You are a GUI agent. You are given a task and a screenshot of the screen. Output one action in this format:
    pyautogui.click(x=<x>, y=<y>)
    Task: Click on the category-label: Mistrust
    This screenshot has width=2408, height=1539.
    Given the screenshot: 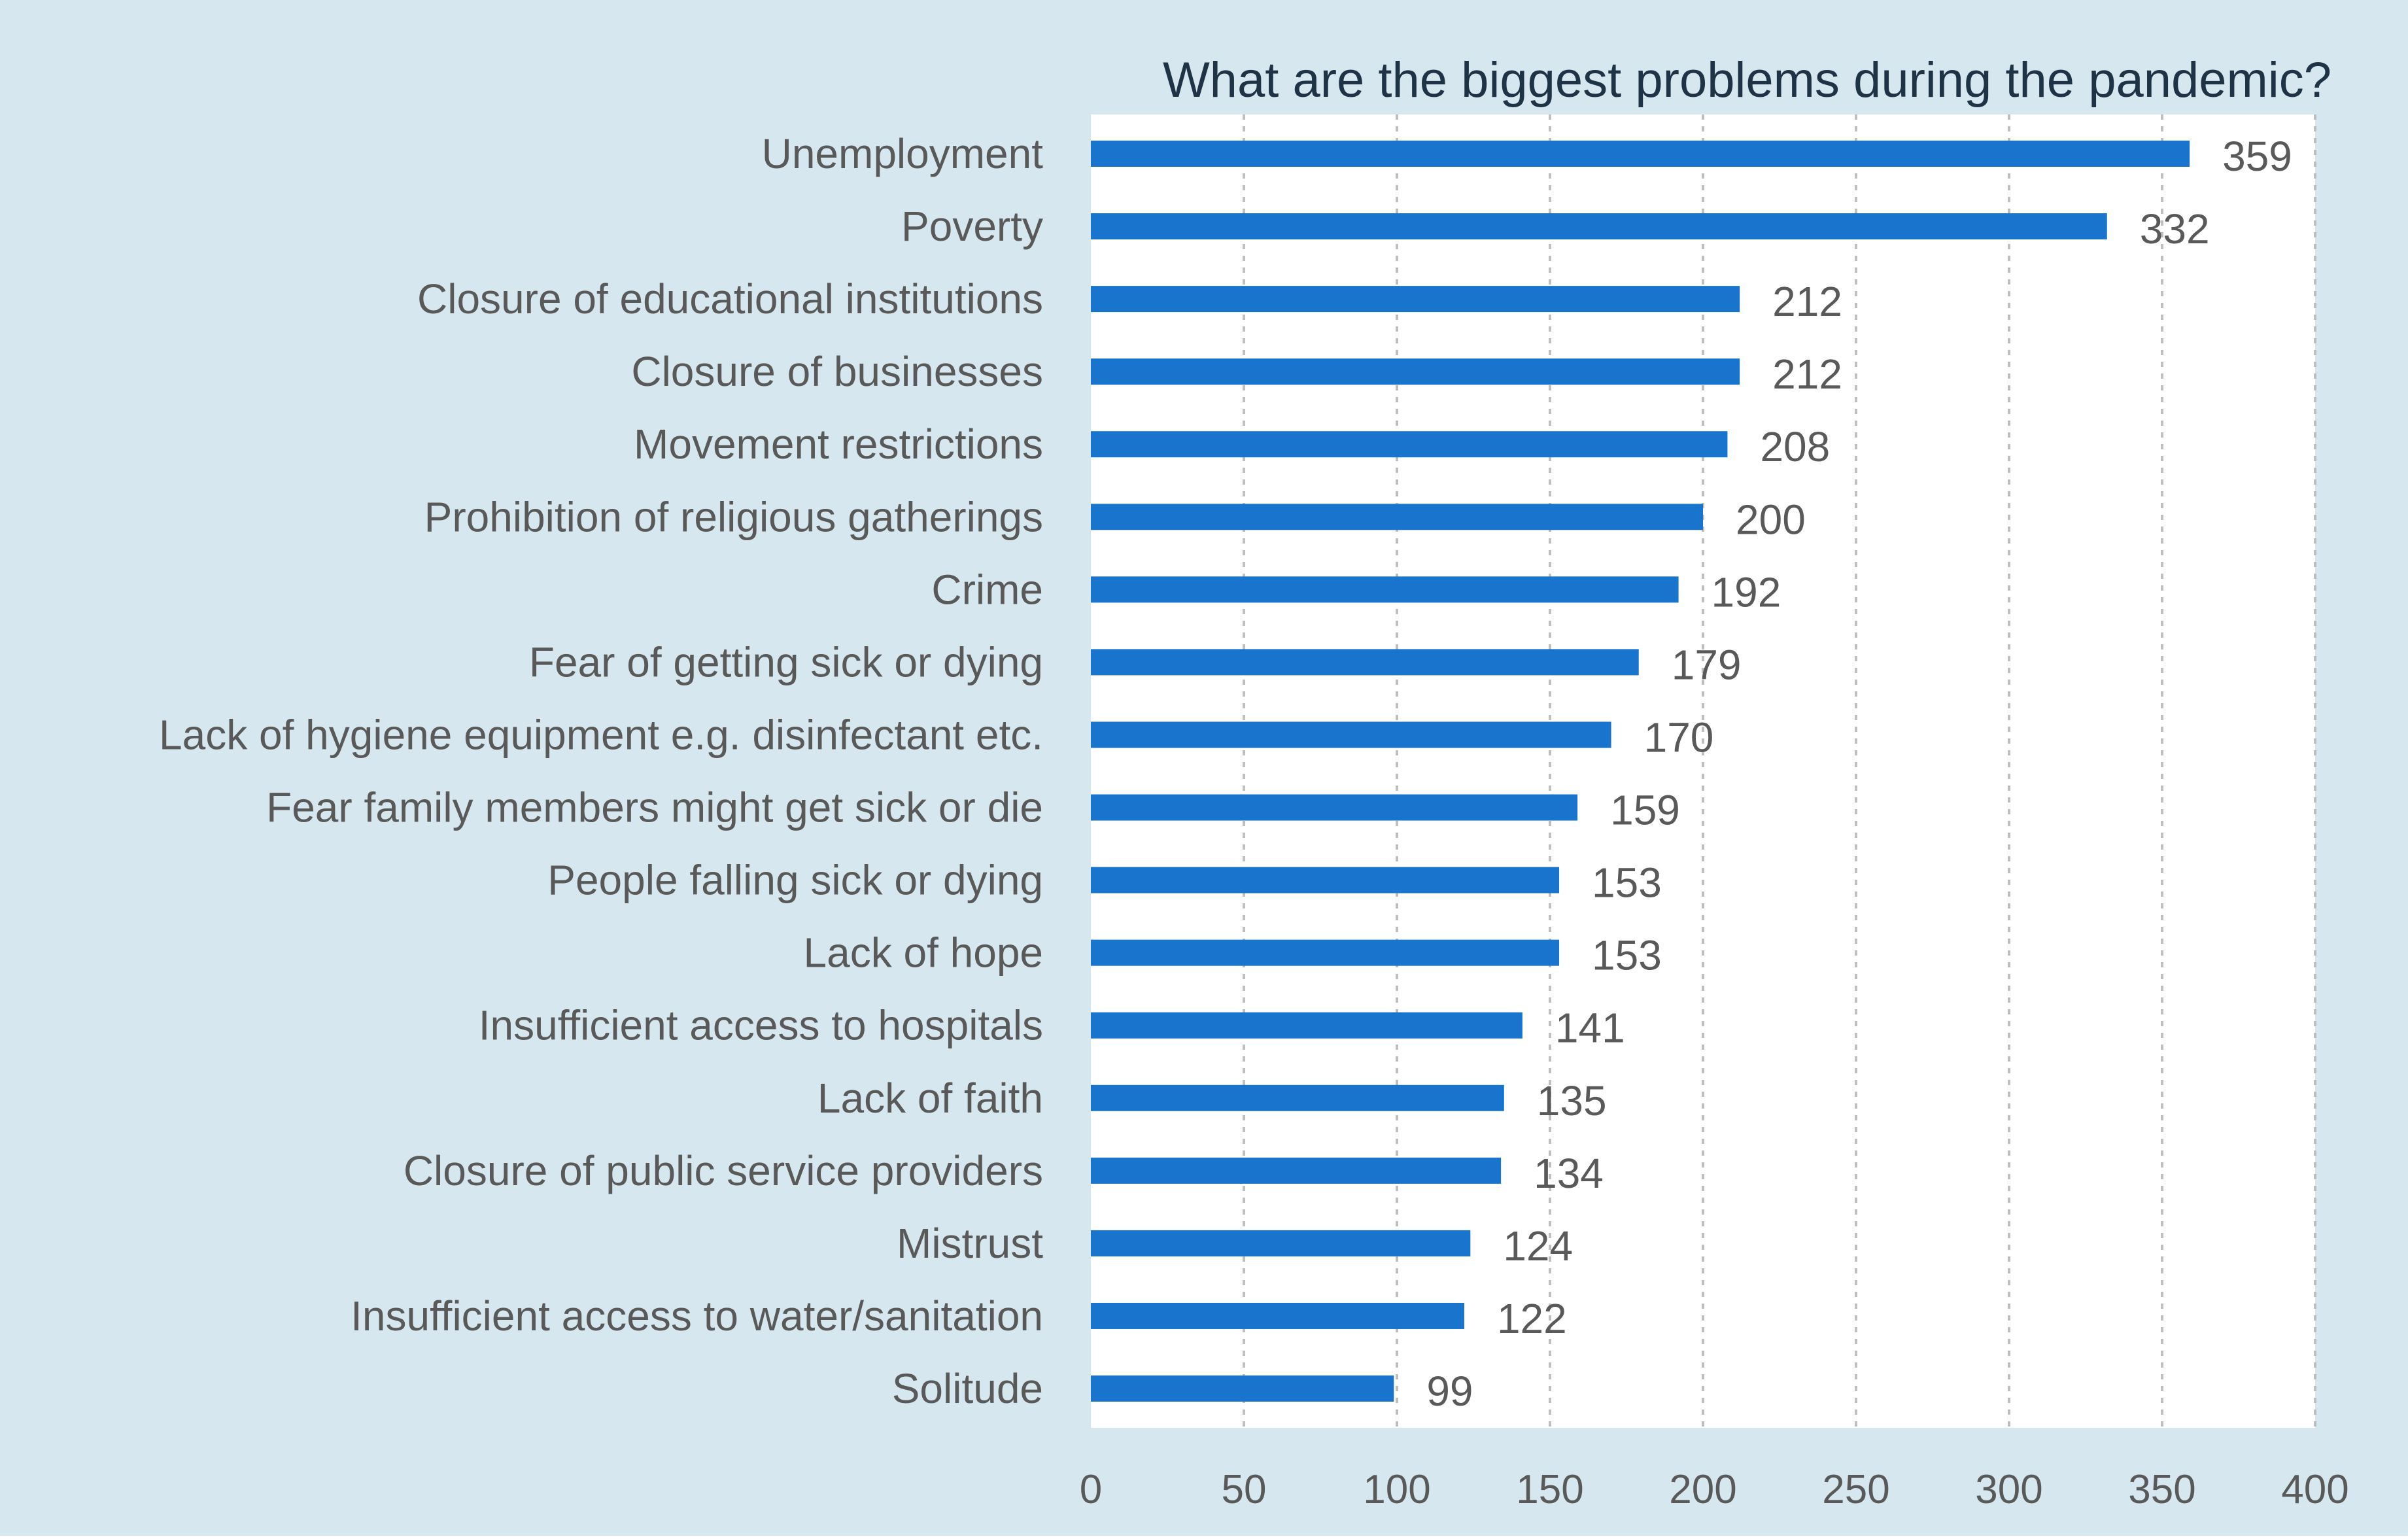 What is the action you would take?
    pyautogui.click(x=970, y=1244)
    